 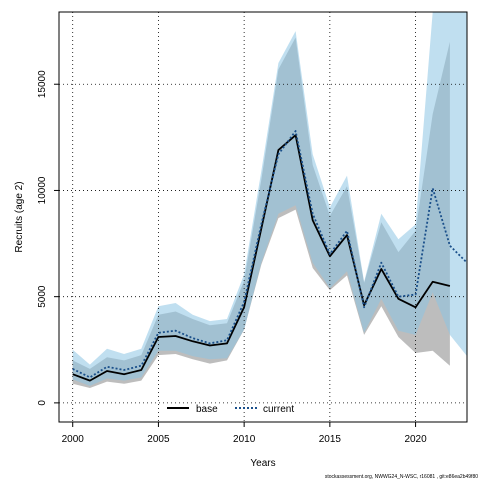 What do you see at coordinates (207, 409) in the screenshot?
I see `legend-label-base: base` at bounding box center [207, 409].